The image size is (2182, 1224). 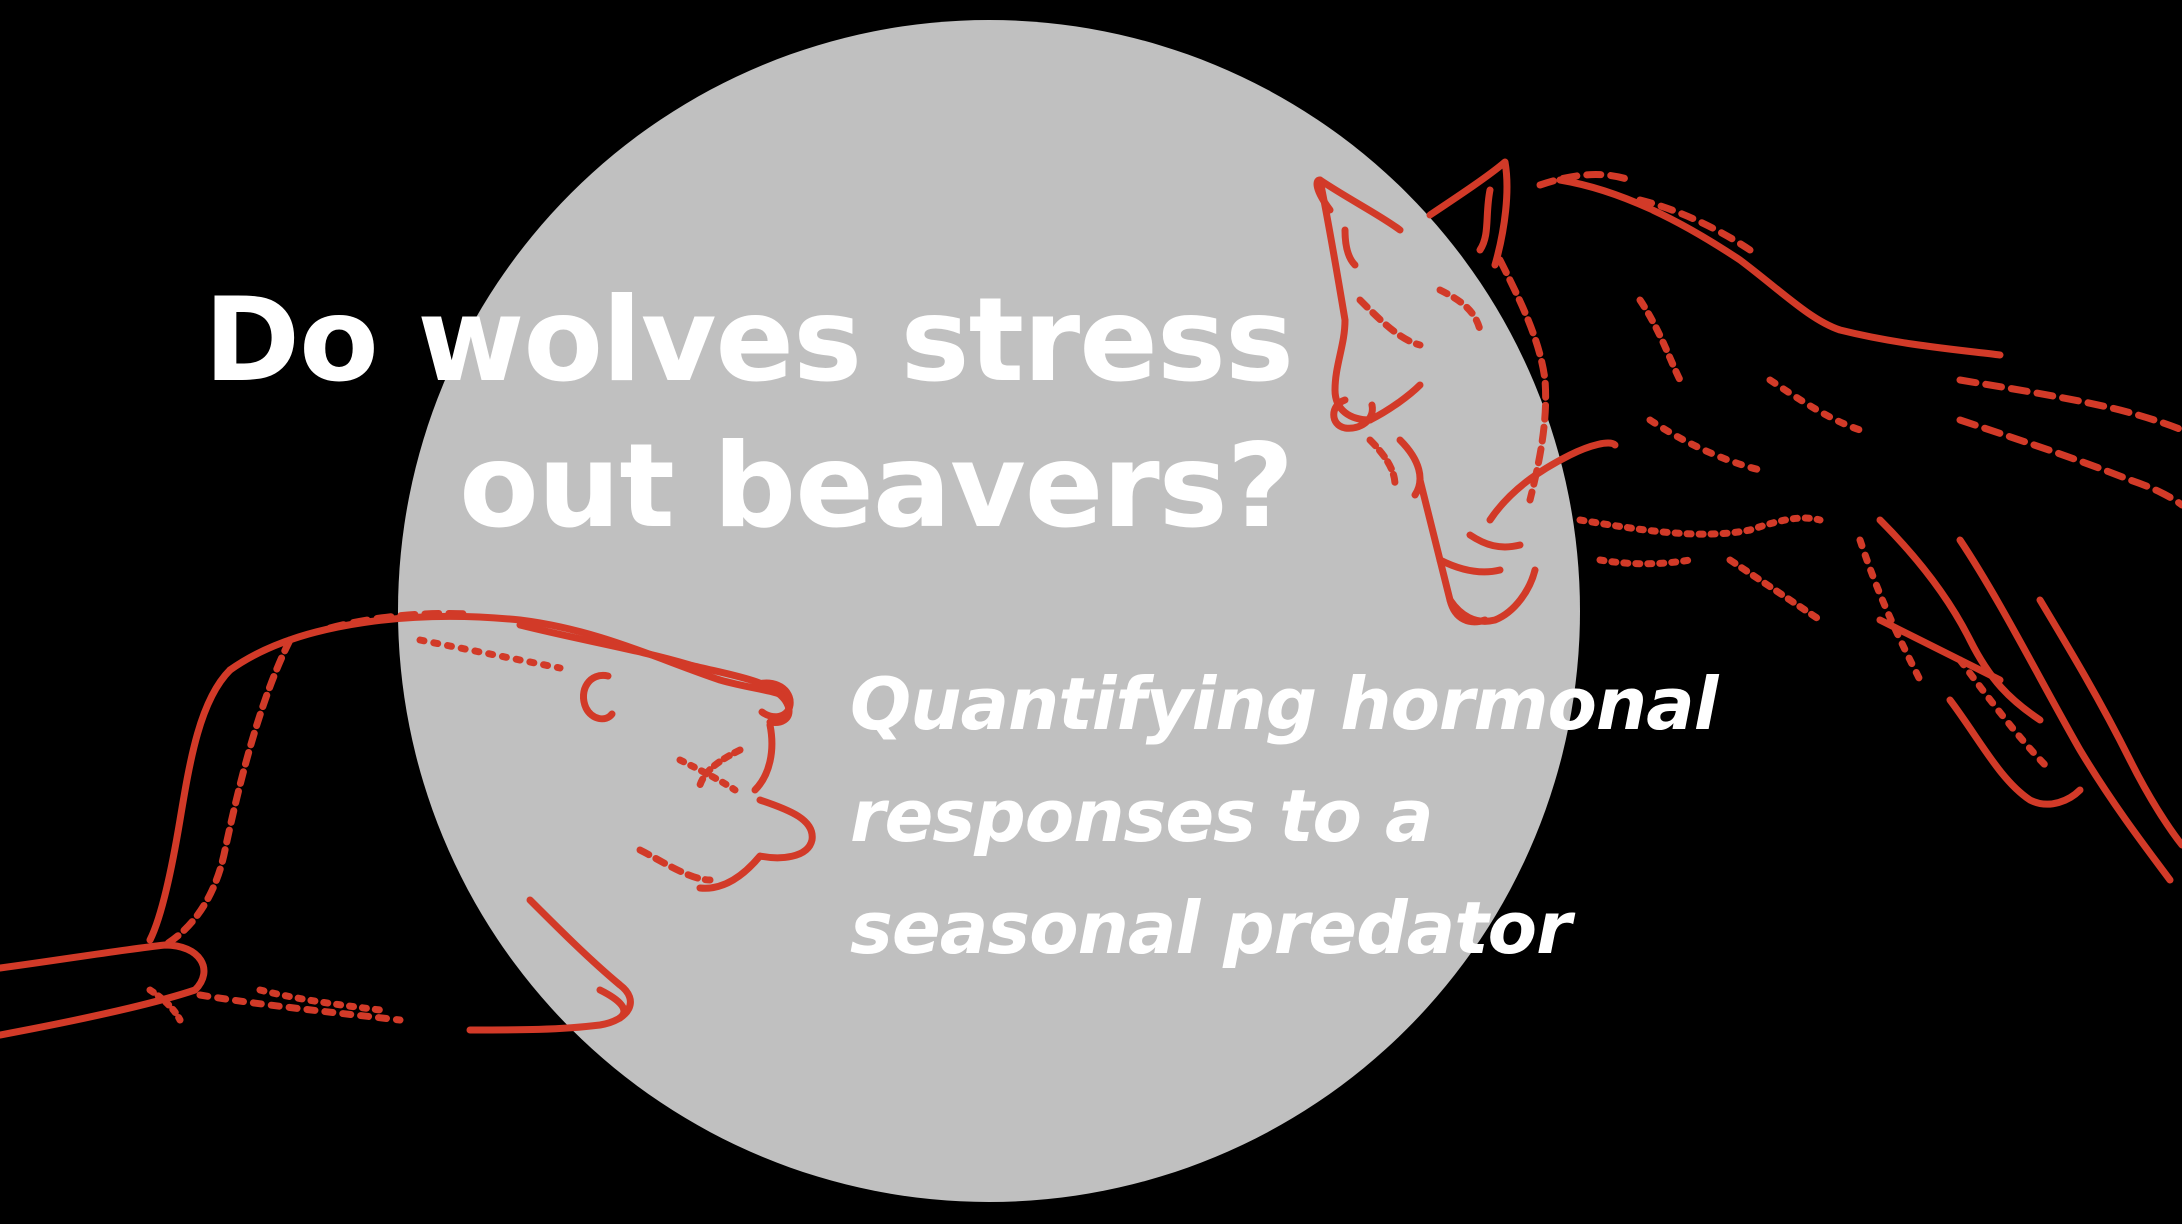 I want to click on slide-subtitle-line-2: responses to a, so click(x=1142, y=816).